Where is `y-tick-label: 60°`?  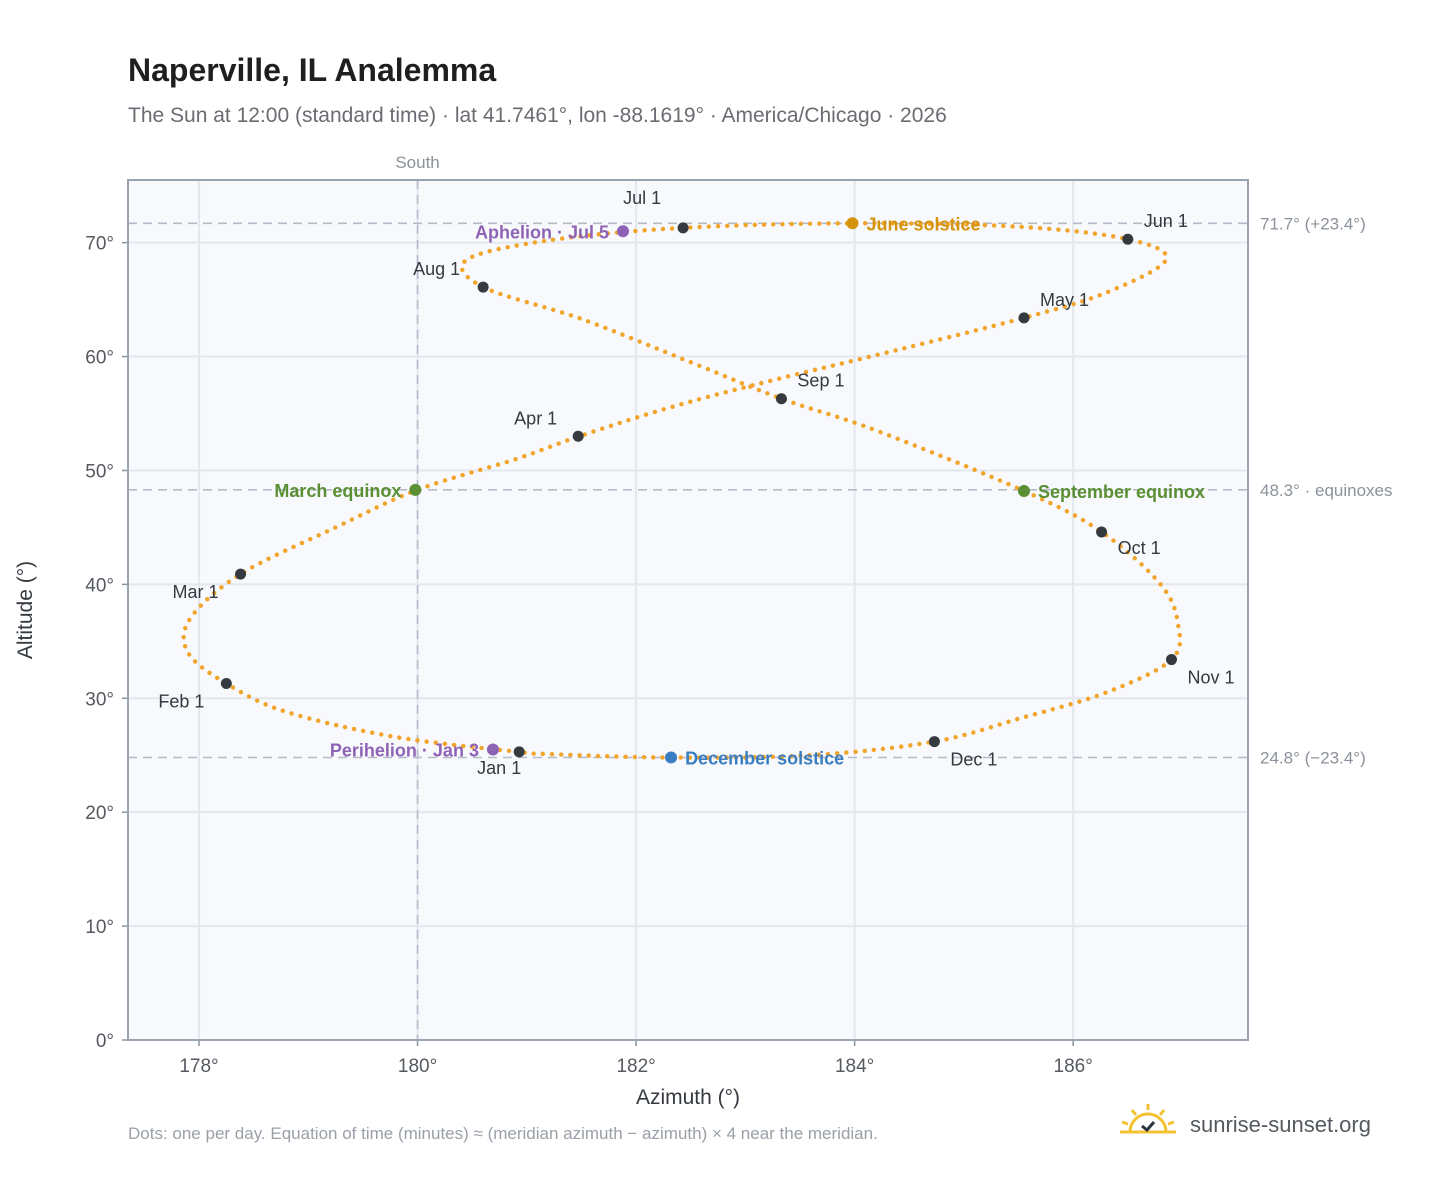
y-tick-label: 60° is located at coordinates (99, 358).